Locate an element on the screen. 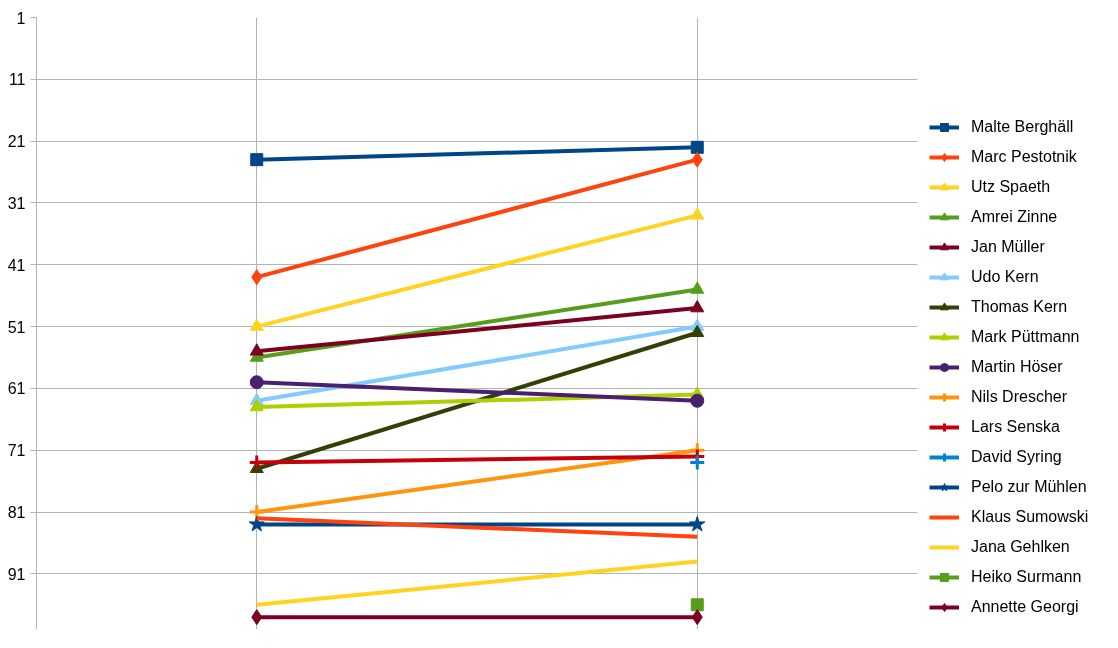 The image size is (1118, 648). legend-label: Martin Höser is located at coordinates (1017, 367).